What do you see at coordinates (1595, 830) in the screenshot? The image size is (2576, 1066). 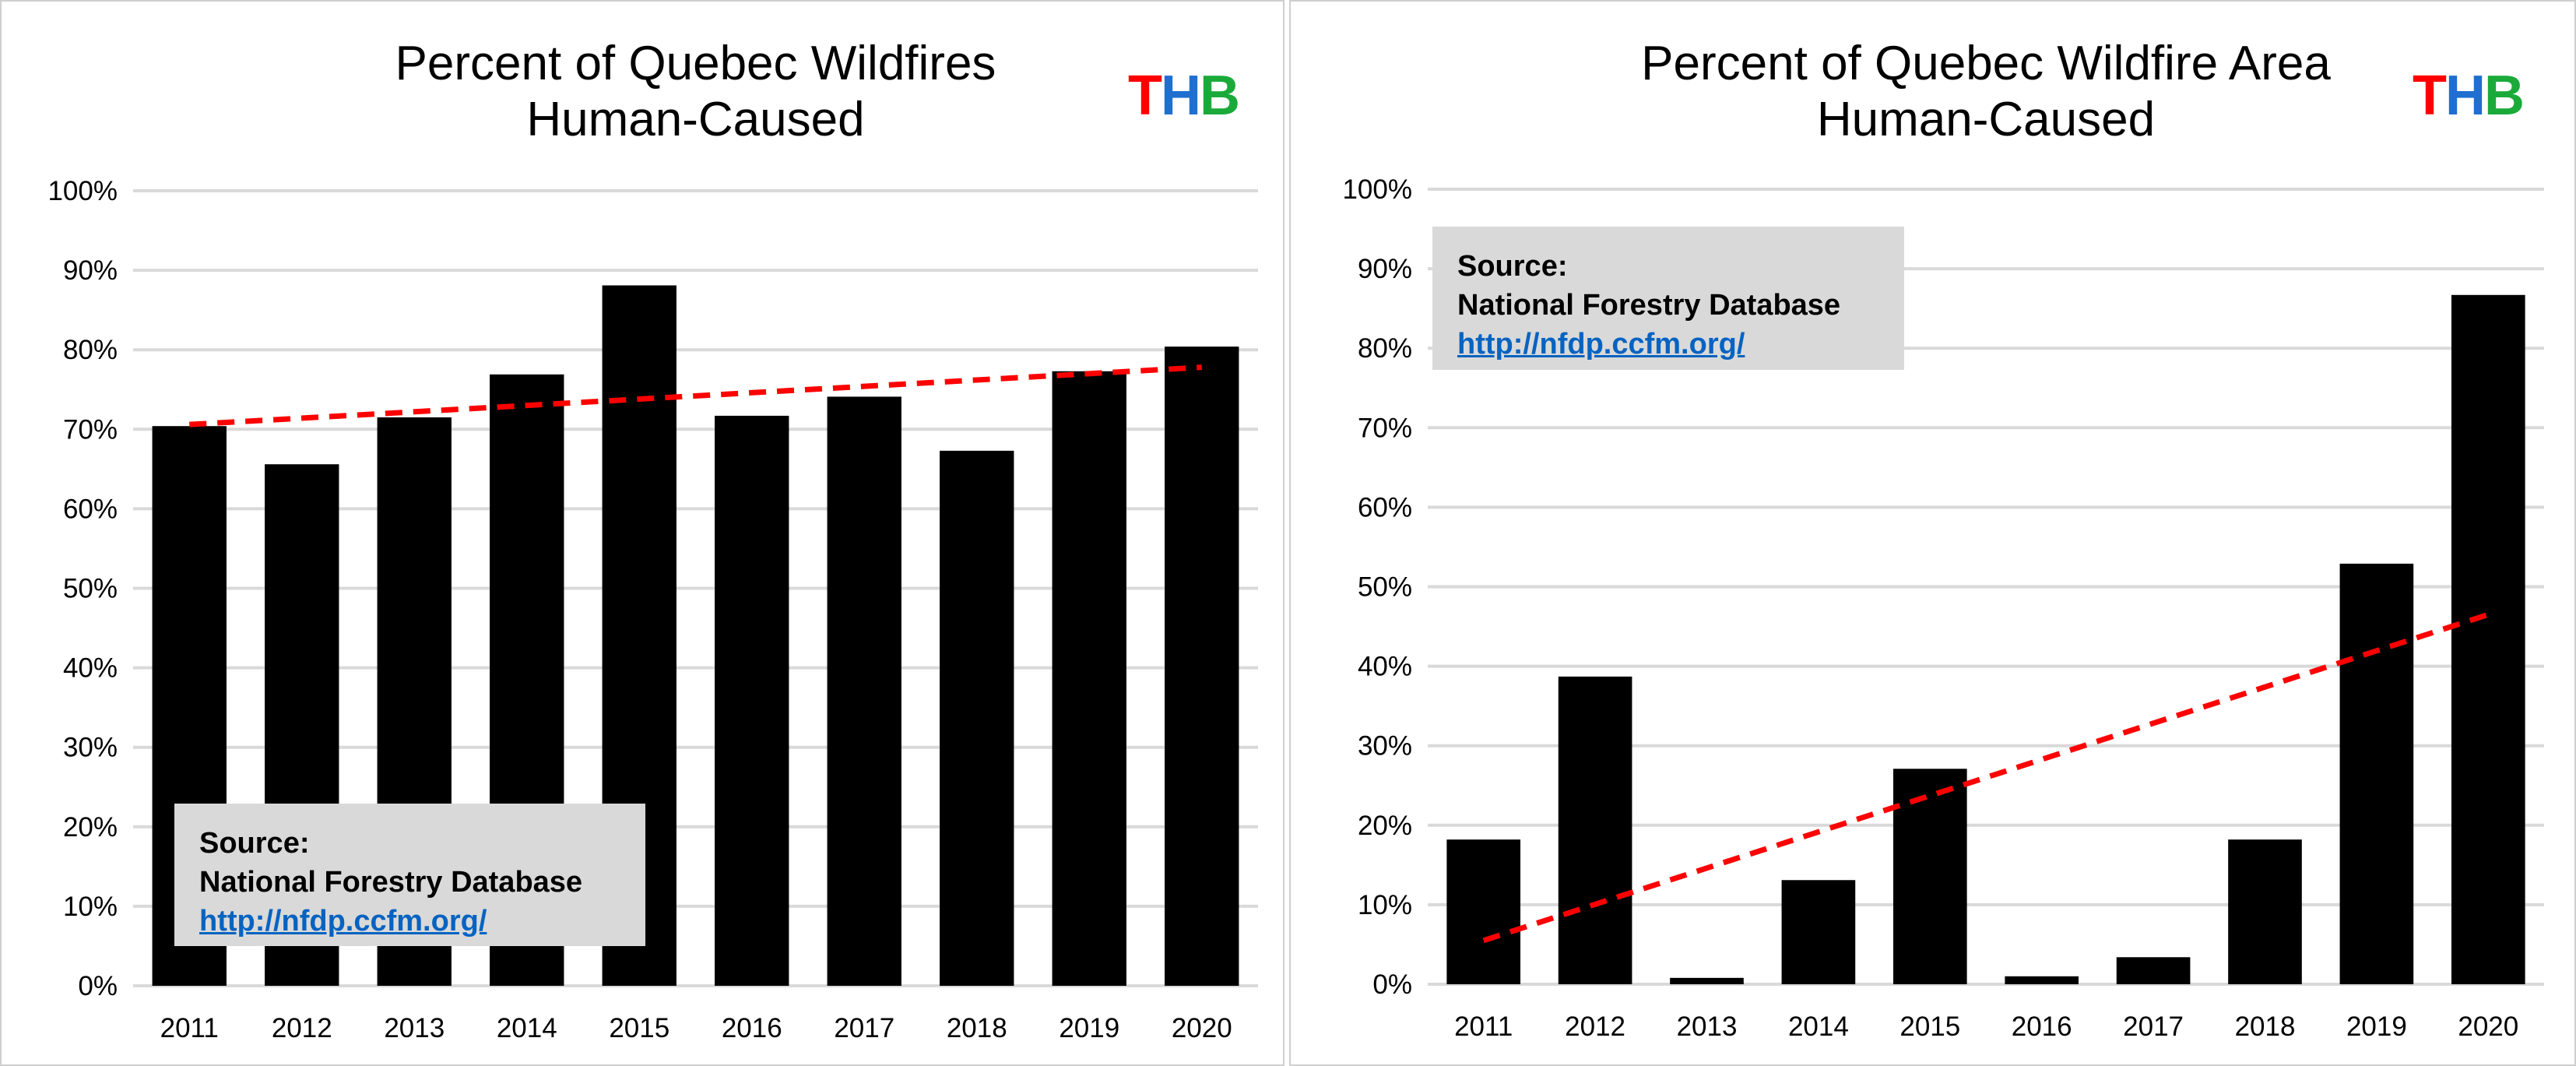 I see `bar-2012` at bounding box center [1595, 830].